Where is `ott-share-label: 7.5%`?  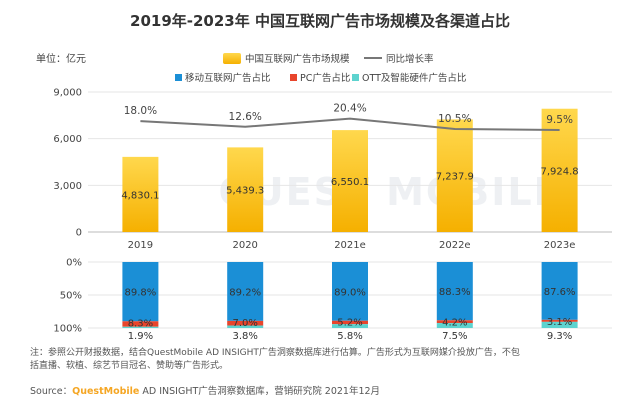 ott-share-label: 7.5% is located at coordinates (454, 336).